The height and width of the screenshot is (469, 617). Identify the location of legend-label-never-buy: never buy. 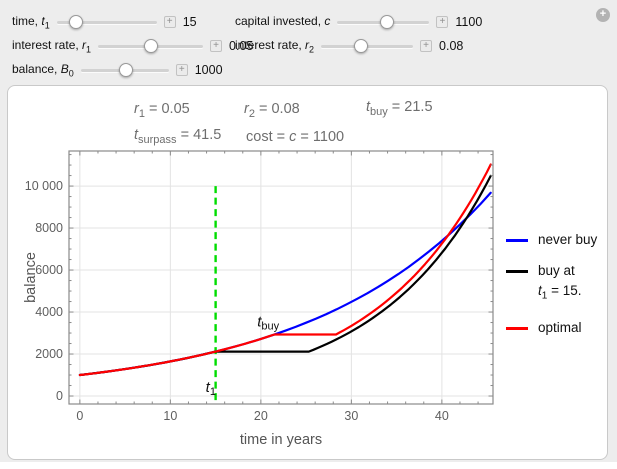
(568, 239).